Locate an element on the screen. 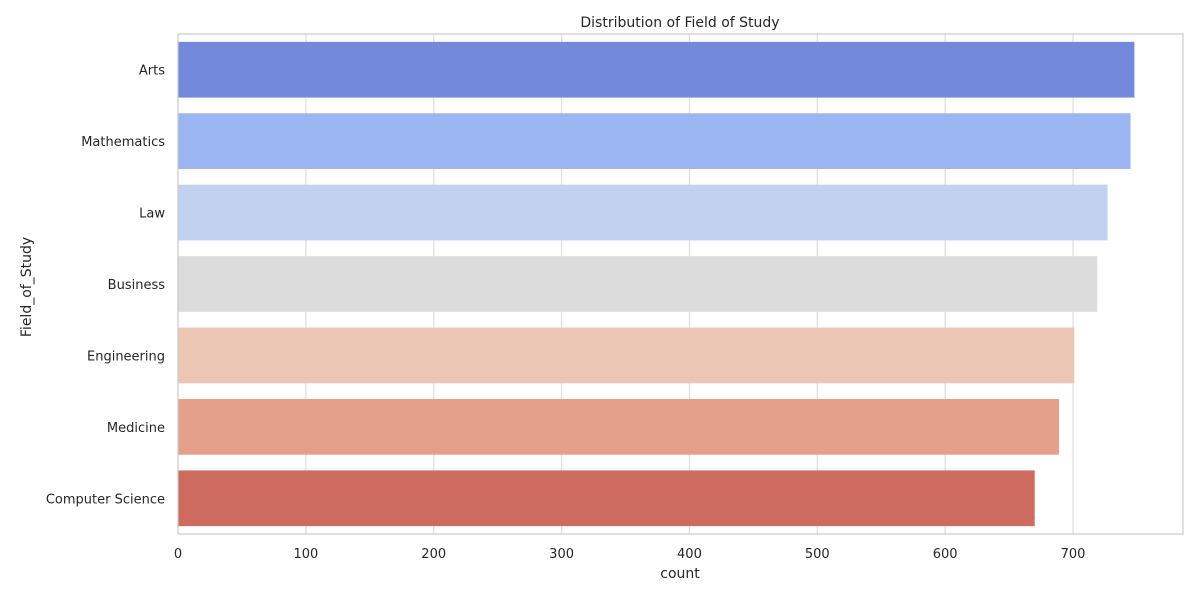 This screenshot has width=1200, height=600. x-tick-label: 0 is located at coordinates (178, 554).